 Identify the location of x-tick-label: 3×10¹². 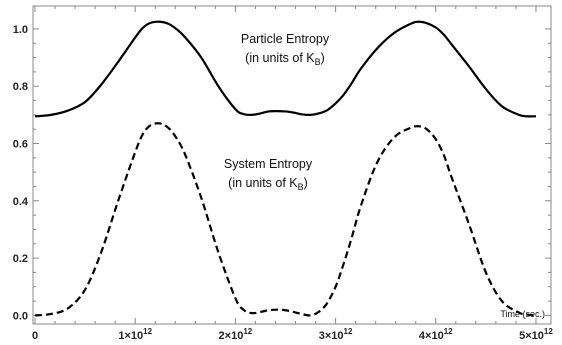
(336, 334).